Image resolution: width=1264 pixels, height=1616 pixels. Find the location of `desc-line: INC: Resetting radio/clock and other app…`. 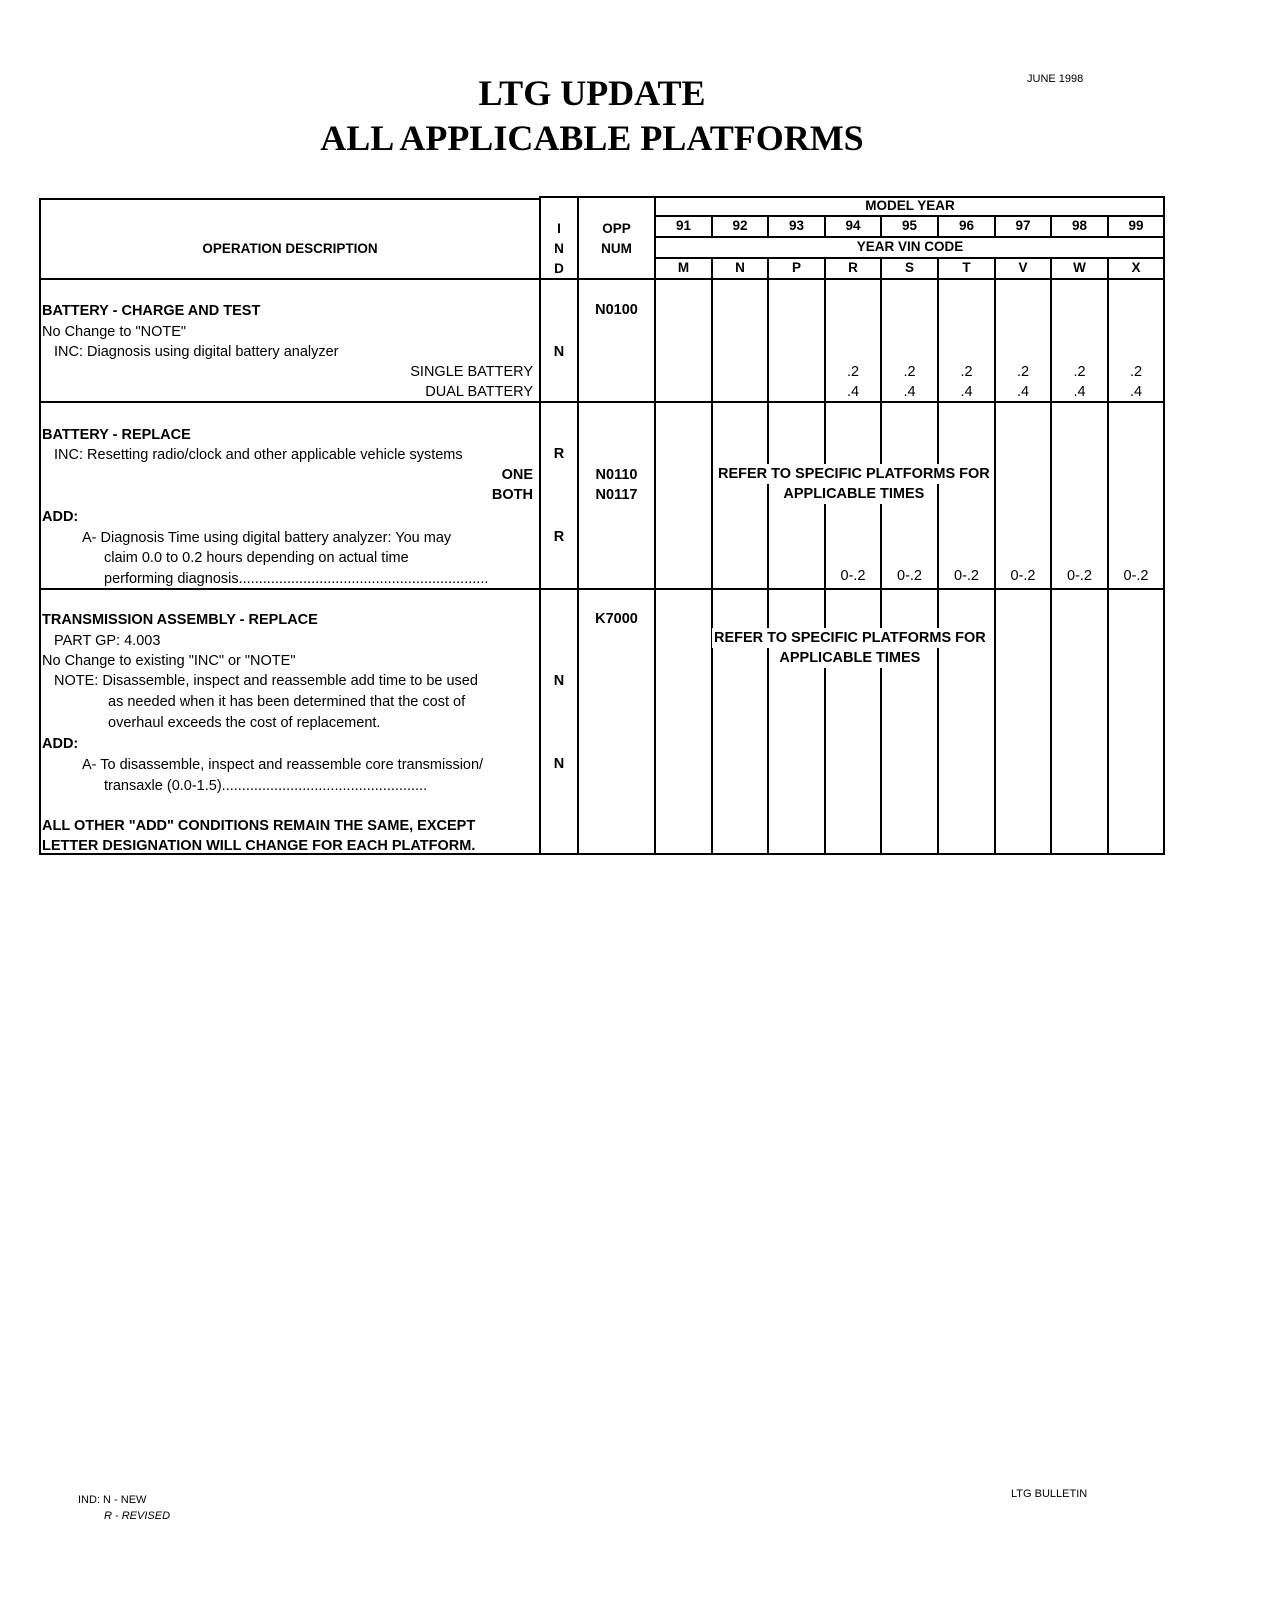

desc-line: INC: Resetting radio/clock and other app… is located at coordinates (258, 455).